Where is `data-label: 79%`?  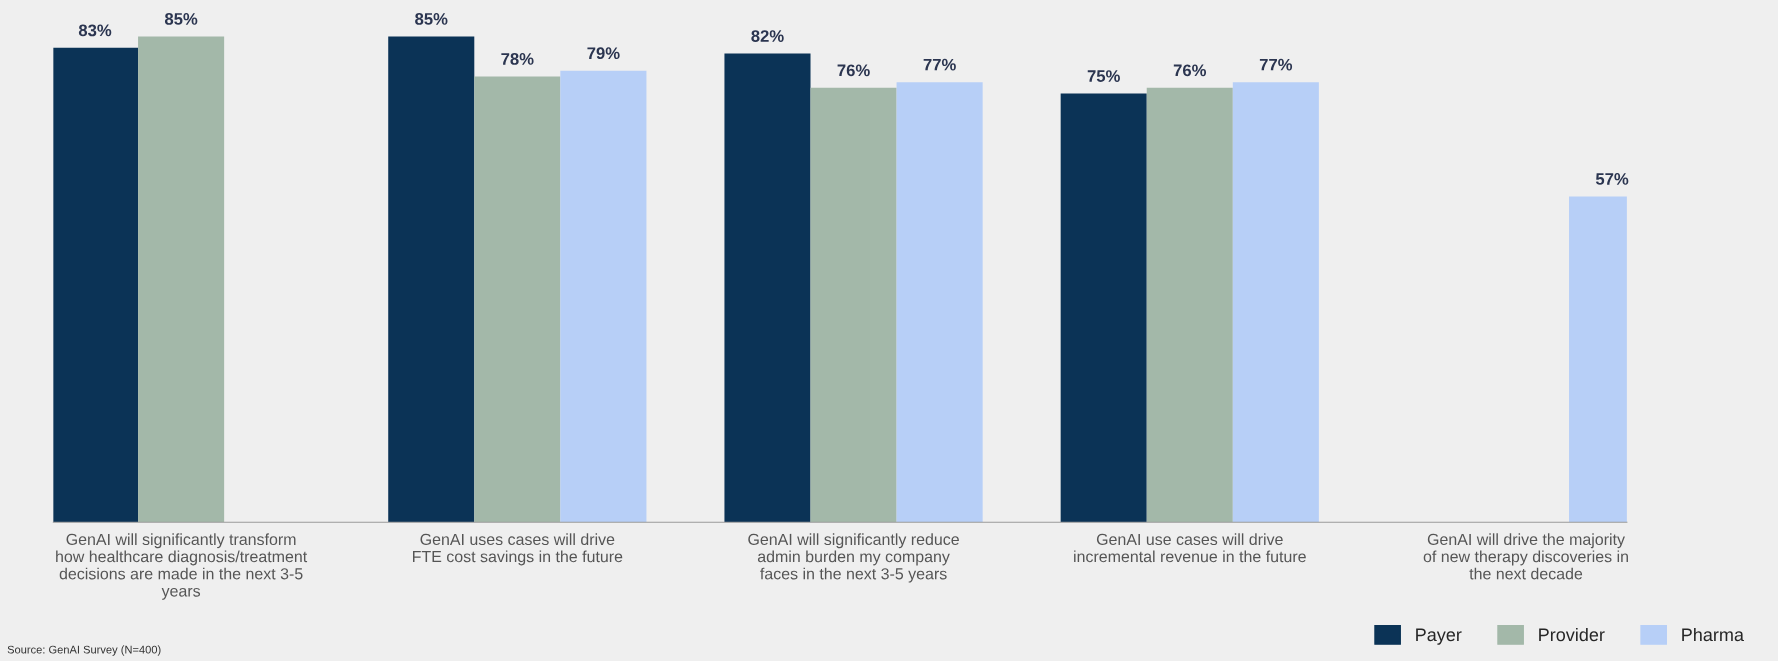
data-label: 79% is located at coordinates (603, 53).